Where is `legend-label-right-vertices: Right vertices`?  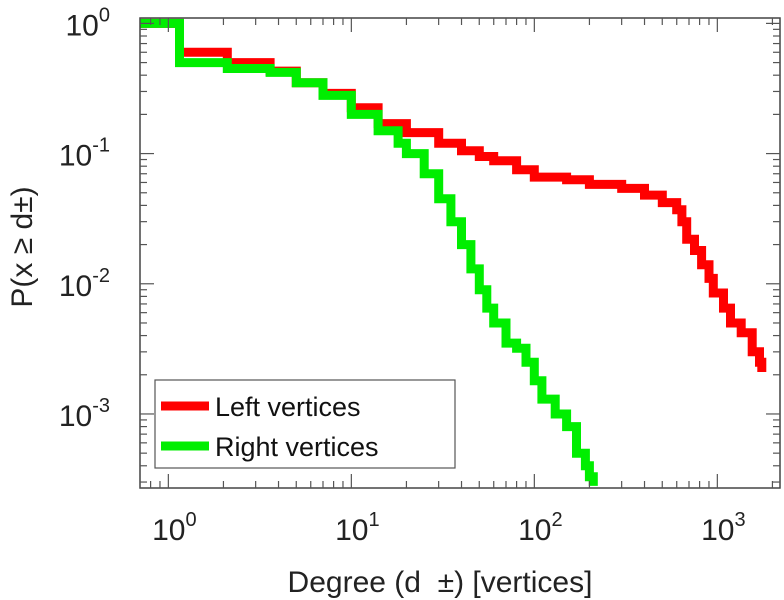 legend-label-right-vertices: Right vertices is located at coordinates (297, 447).